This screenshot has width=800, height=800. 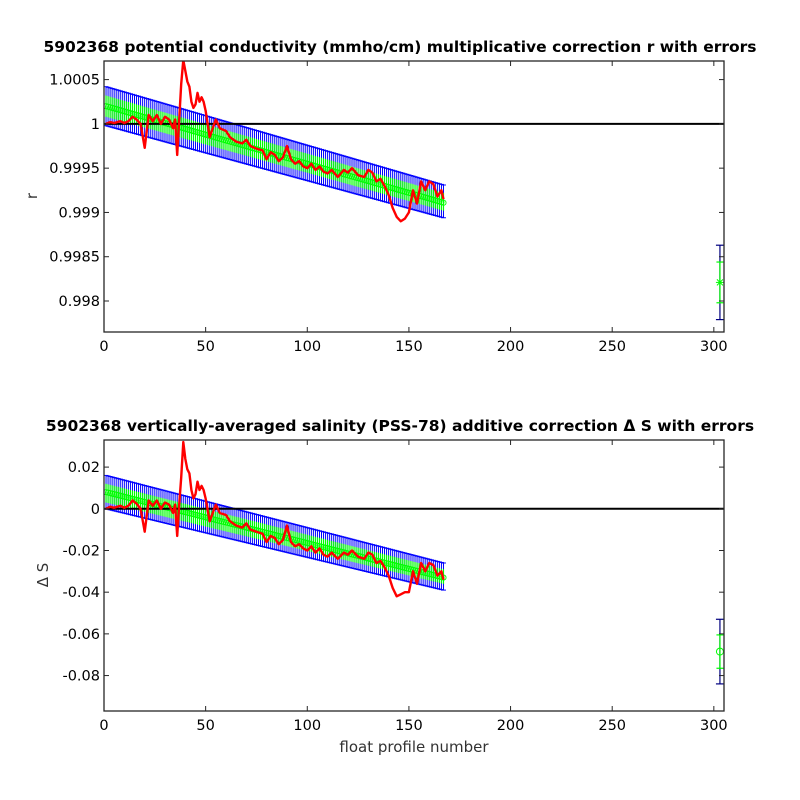 What do you see at coordinates (443, 202) in the screenshot?
I see `ensemble-marker` at bounding box center [443, 202].